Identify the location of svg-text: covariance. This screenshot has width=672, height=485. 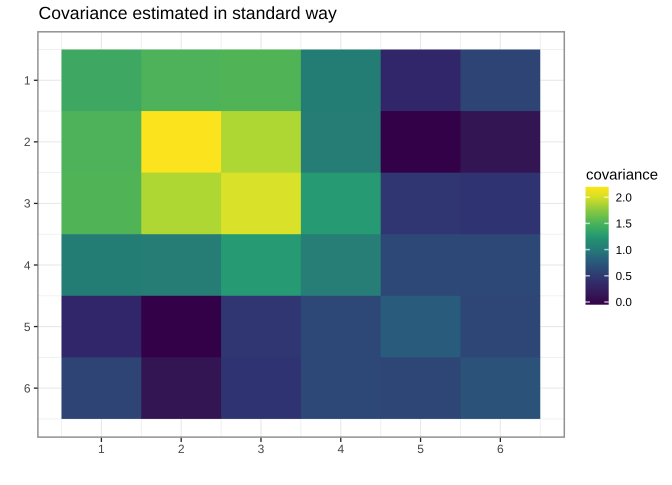
(622, 175).